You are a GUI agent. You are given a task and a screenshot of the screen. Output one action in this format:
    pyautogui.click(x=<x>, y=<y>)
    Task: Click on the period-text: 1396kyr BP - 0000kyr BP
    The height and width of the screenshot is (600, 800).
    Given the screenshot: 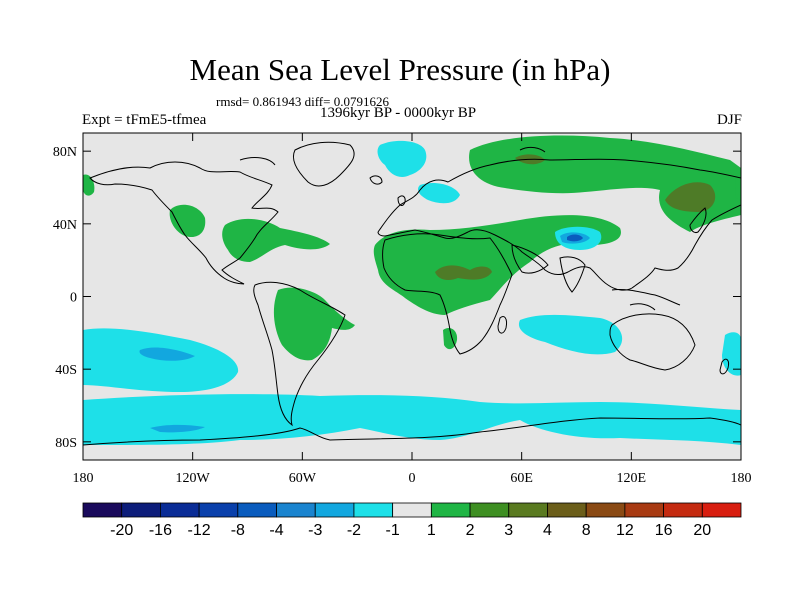 What is the action you would take?
    pyautogui.click(x=398, y=113)
    